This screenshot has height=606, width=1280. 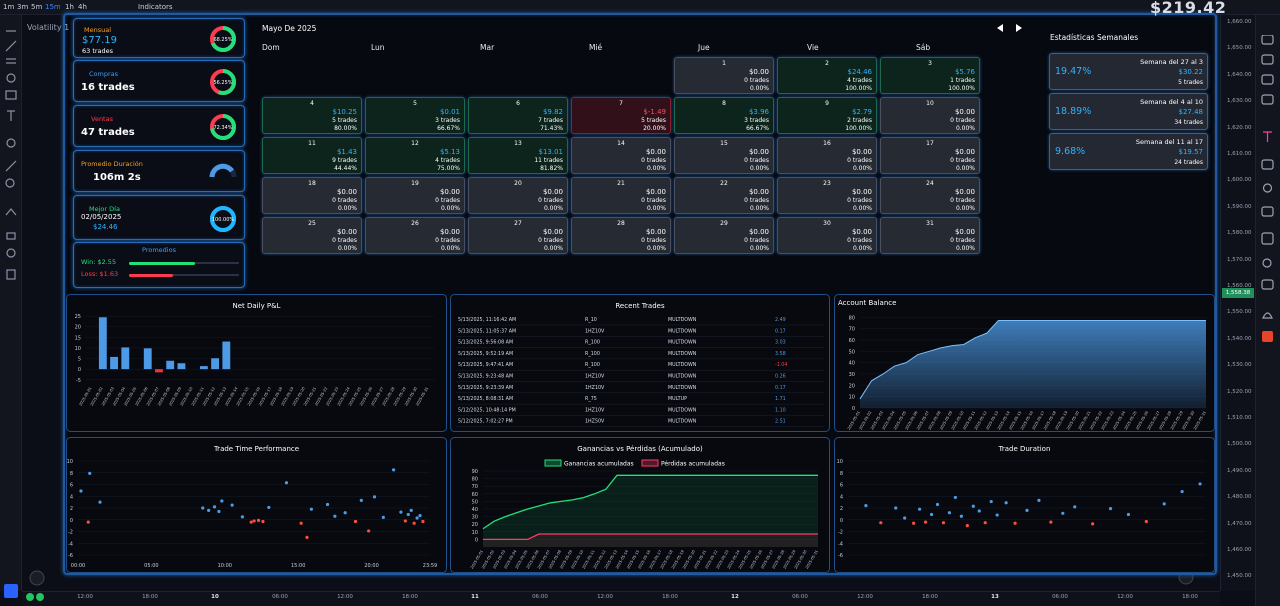 I want to click on icon-pattern, so click(x=11, y=78).